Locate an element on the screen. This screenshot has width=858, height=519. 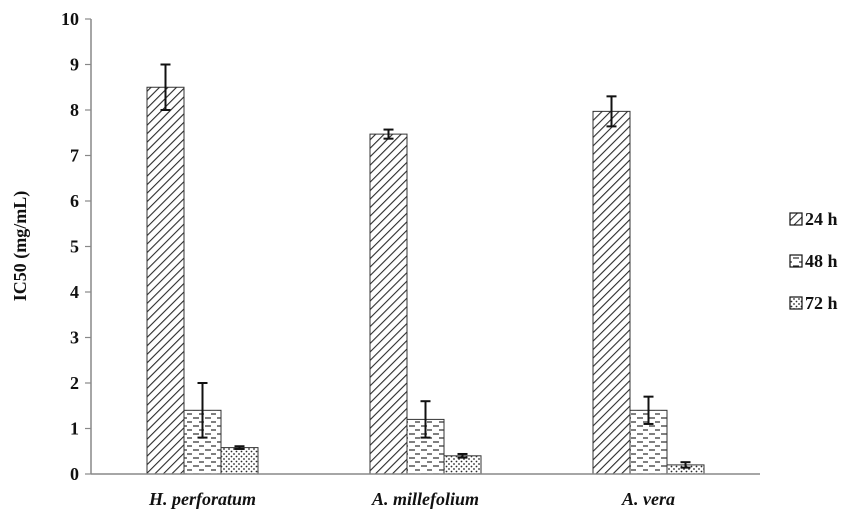
error-bar-h-perforatum-72-h is located at coordinates (239, 447).